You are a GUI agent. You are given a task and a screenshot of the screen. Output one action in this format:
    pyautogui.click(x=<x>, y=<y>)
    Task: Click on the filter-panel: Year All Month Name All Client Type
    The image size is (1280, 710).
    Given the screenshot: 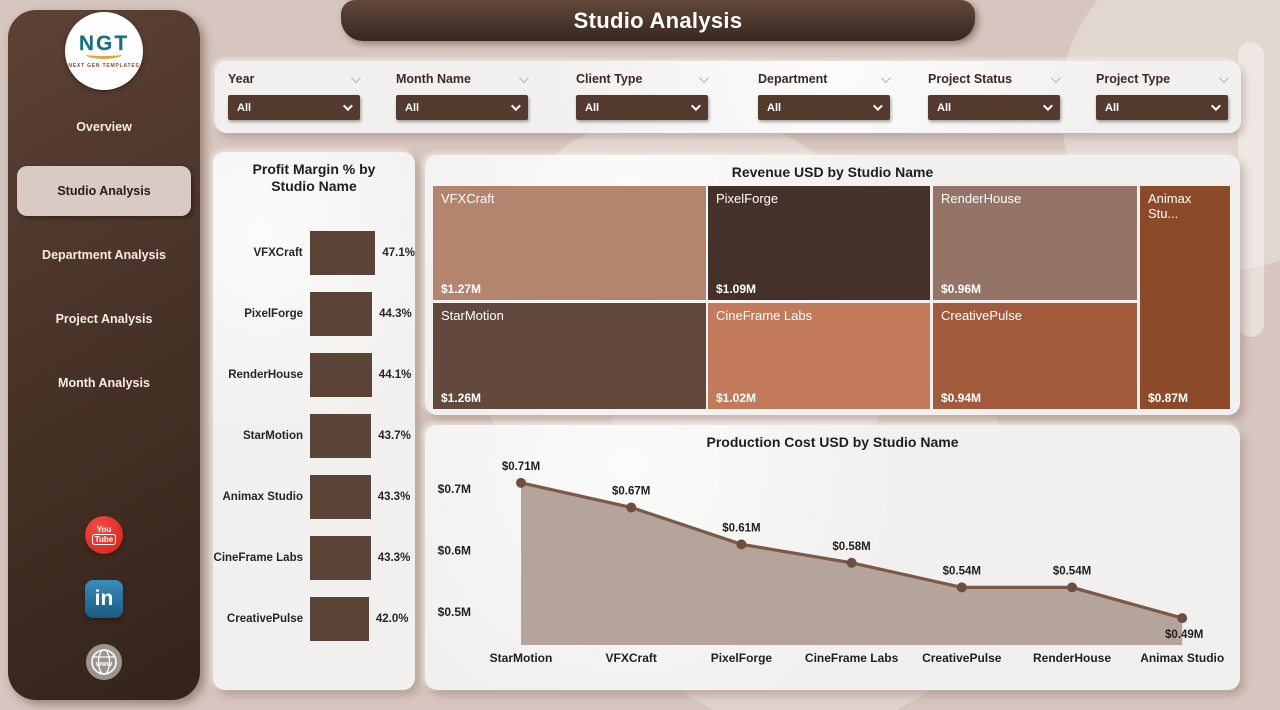 What is the action you would take?
    pyautogui.click(x=728, y=97)
    